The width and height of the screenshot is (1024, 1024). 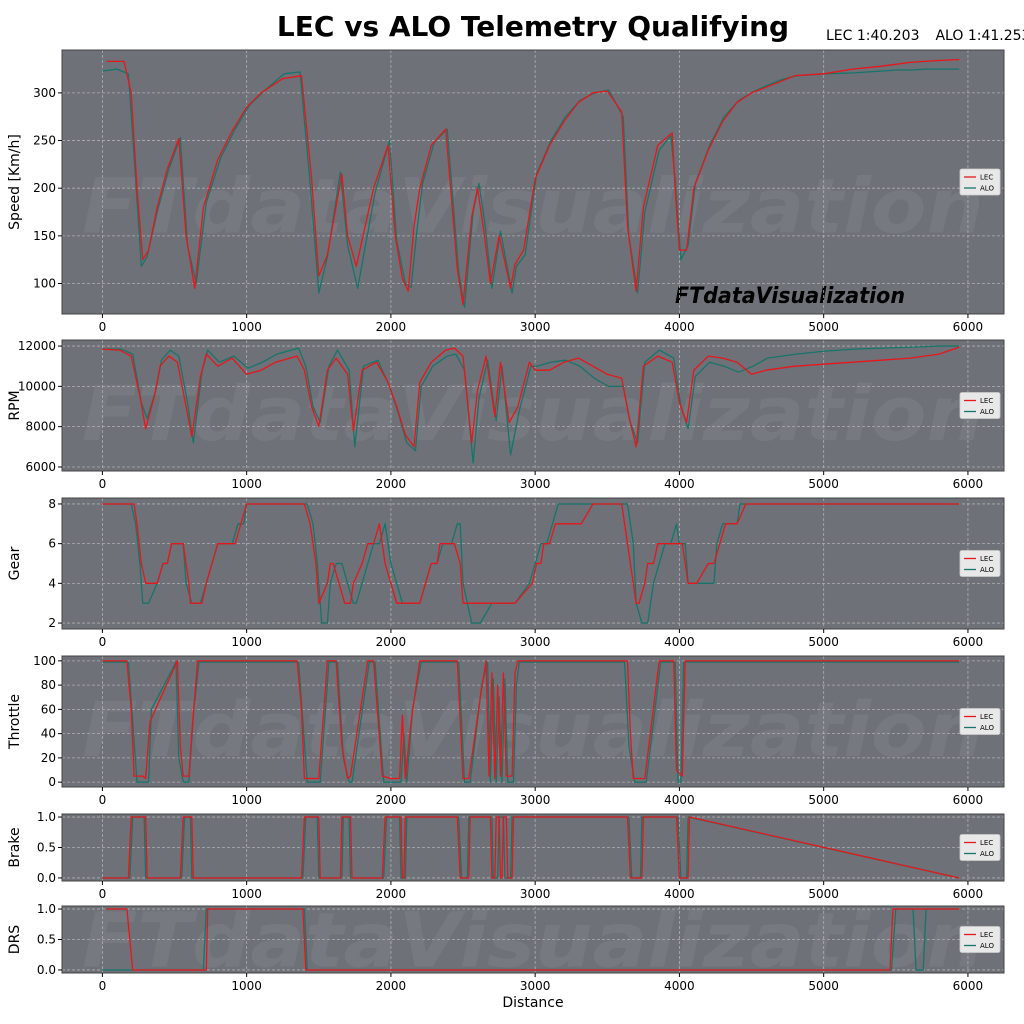 What do you see at coordinates (37, 346) in the screenshot?
I see `y-tick-label: 12000` at bounding box center [37, 346].